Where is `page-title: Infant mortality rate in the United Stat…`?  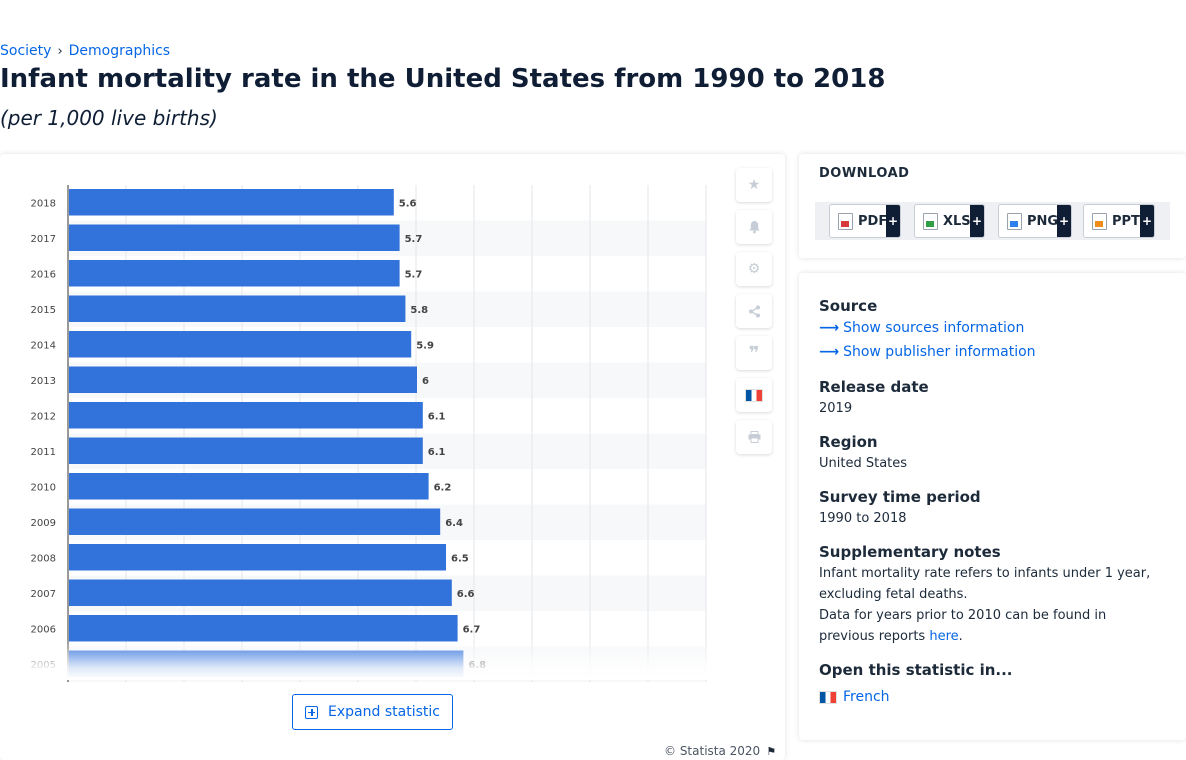
page-title: Infant mortality rate in the United Stat… is located at coordinates (443, 79).